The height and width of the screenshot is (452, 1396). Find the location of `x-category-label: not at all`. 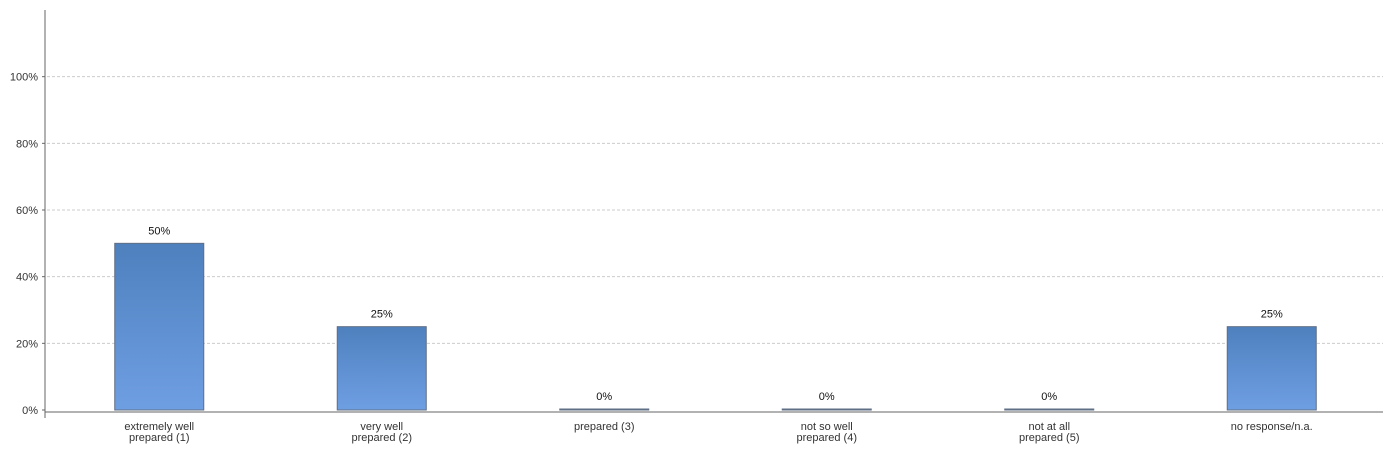

x-category-label: not at all is located at coordinates (1049, 427).